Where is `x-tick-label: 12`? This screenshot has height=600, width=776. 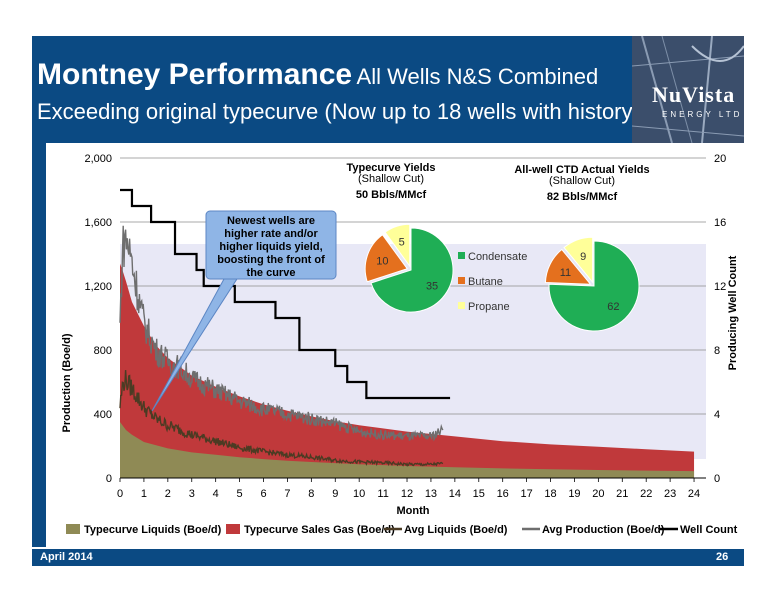
x-tick-label: 12 is located at coordinates (407, 494).